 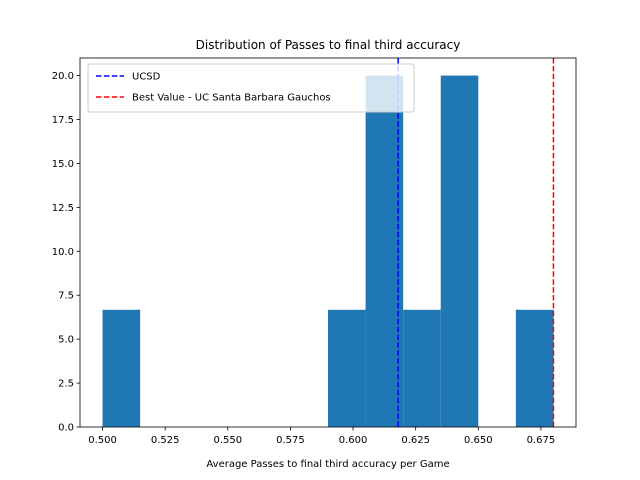 What do you see at coordinates (66, 296) in the screenshot?
I see `y-tick-label: 7.5` at bounding box center [66, 296].